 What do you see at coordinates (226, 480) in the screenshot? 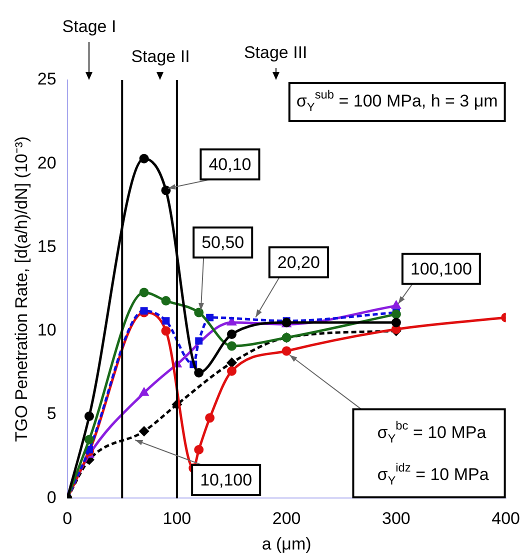
I see `annotation: 10,100` at bounding box center [226, 480].